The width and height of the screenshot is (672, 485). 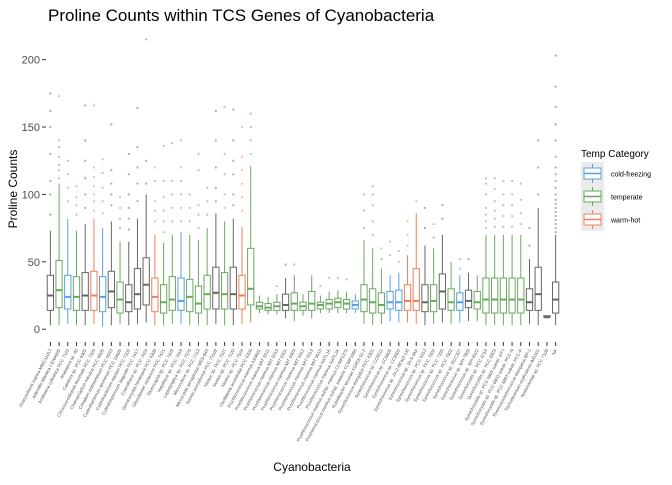 I want to click on legend-item: cold-freezing, so click(x=616, y=173).